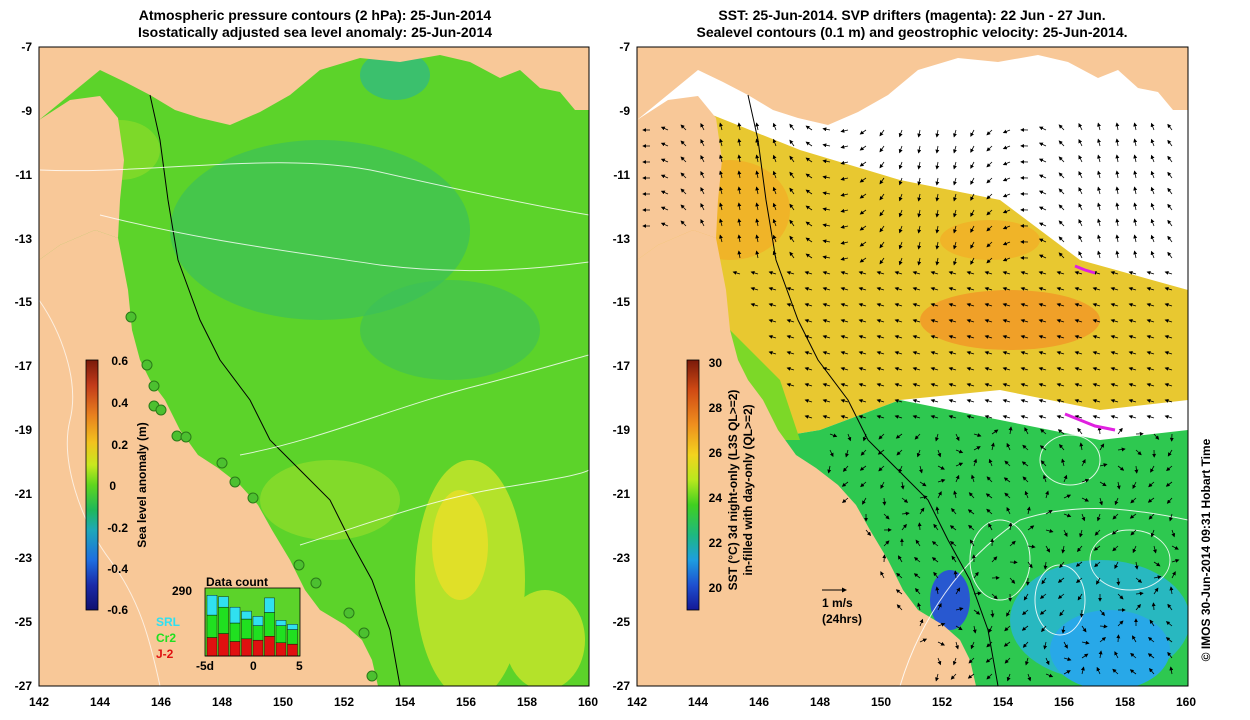  Describe the element at coordinates (26, 111) in the screenshot. I see `y-tick-label: -9` at that location.